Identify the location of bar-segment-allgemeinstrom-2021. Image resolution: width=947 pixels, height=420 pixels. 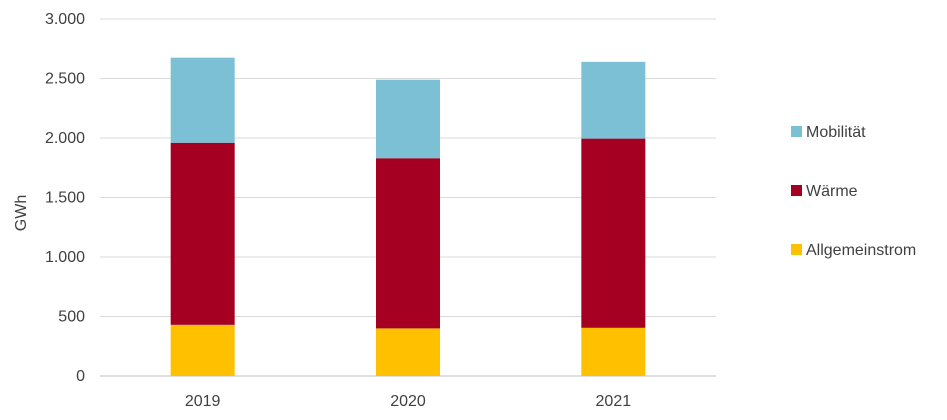
(613, 351).